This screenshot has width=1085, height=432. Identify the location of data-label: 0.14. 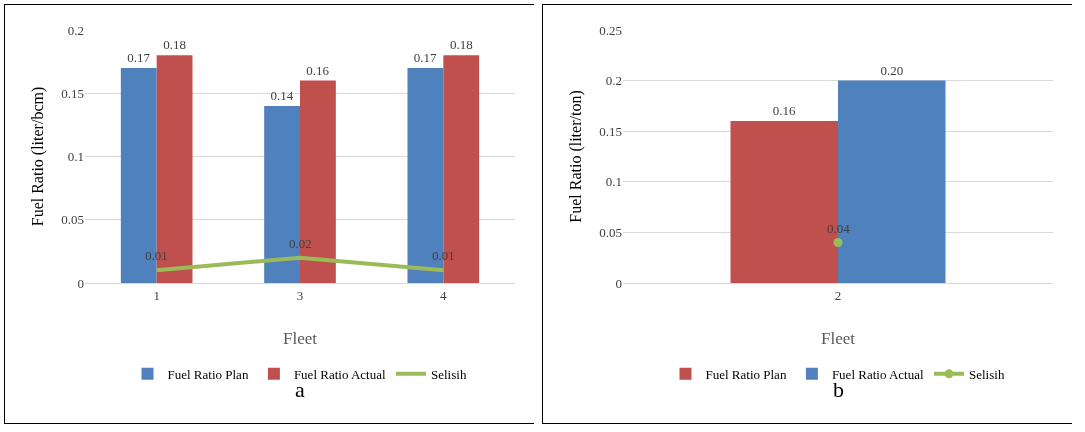
(282, 95).